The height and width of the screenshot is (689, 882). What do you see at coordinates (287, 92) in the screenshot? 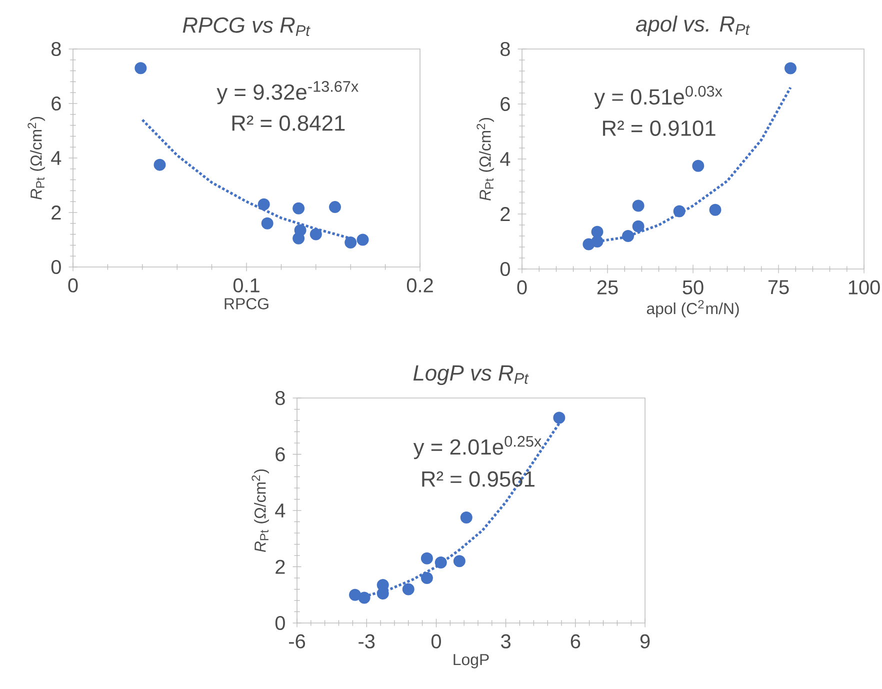
I see `annotation: y = 9.32e$^{-13.67x}$` at bounding box center [287, 92].